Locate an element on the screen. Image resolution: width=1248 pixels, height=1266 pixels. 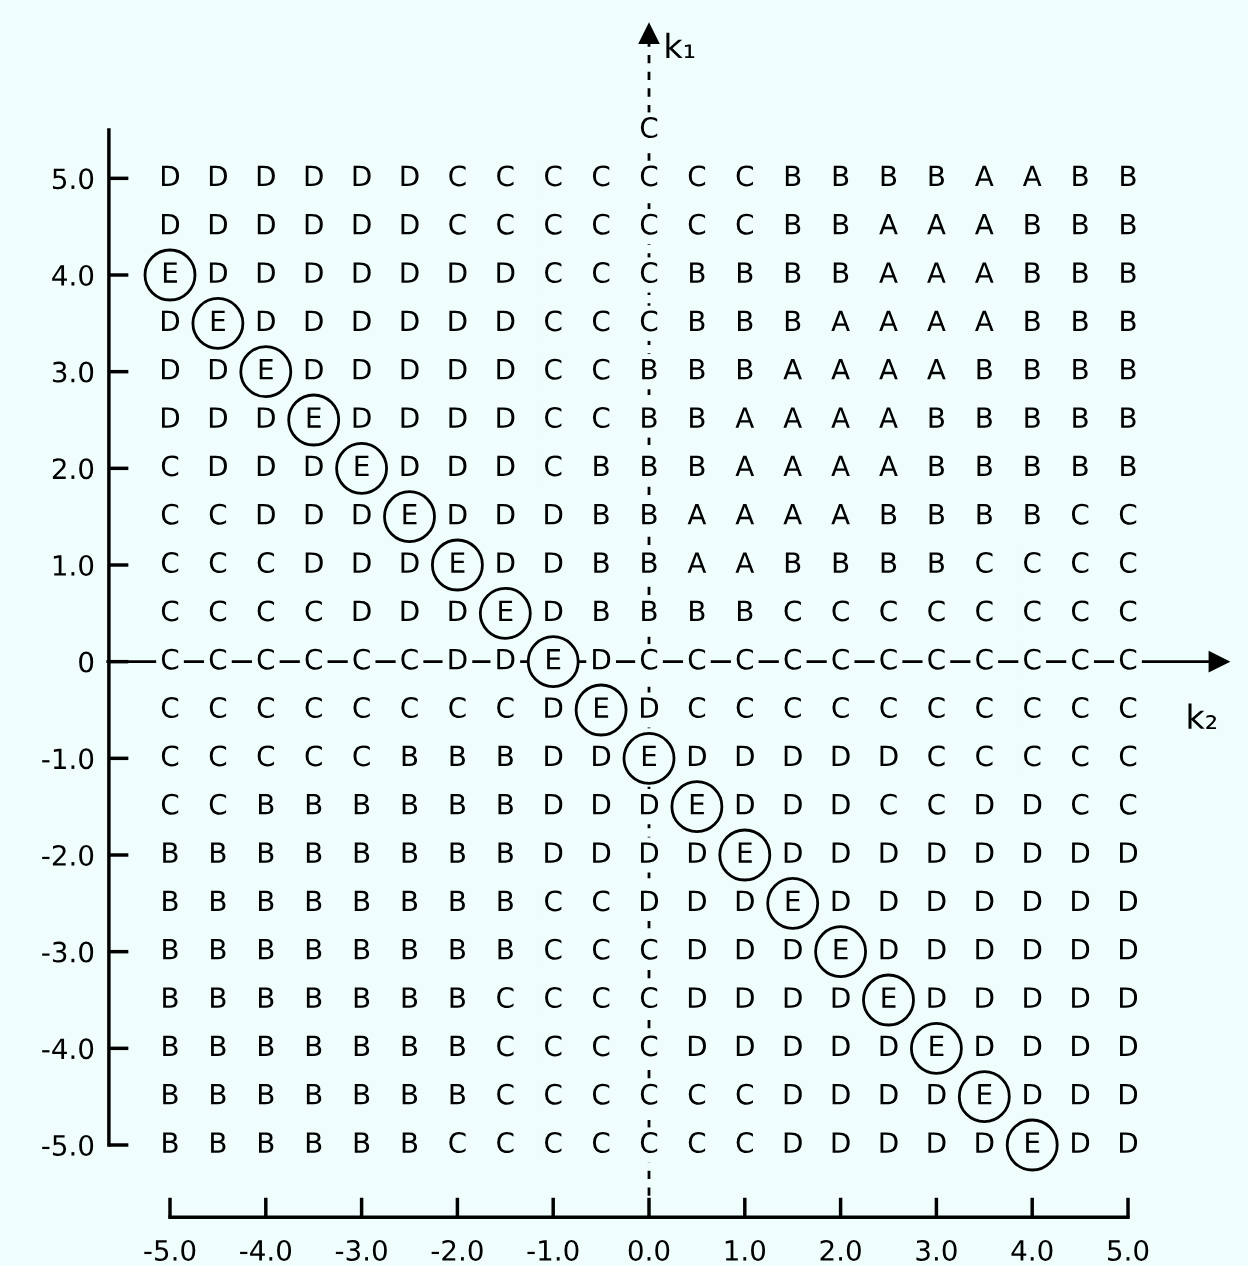
y-tick-label: 5.0 is located at coordinates (73, 179).